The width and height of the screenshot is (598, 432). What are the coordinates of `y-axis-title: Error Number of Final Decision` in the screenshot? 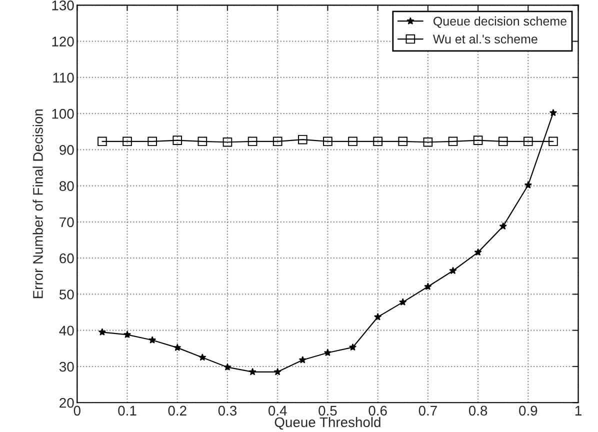 It's located at (37, 203).